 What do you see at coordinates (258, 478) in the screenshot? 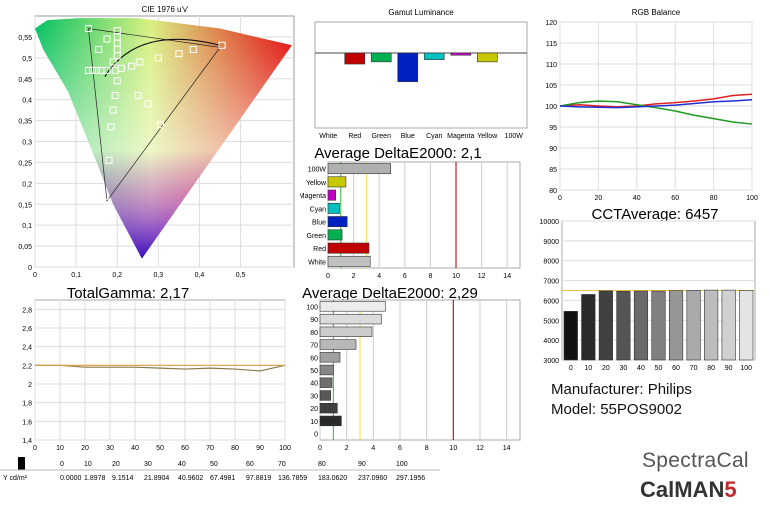
I see `table-cell: 97.8819` at bounding box center [258, 478].